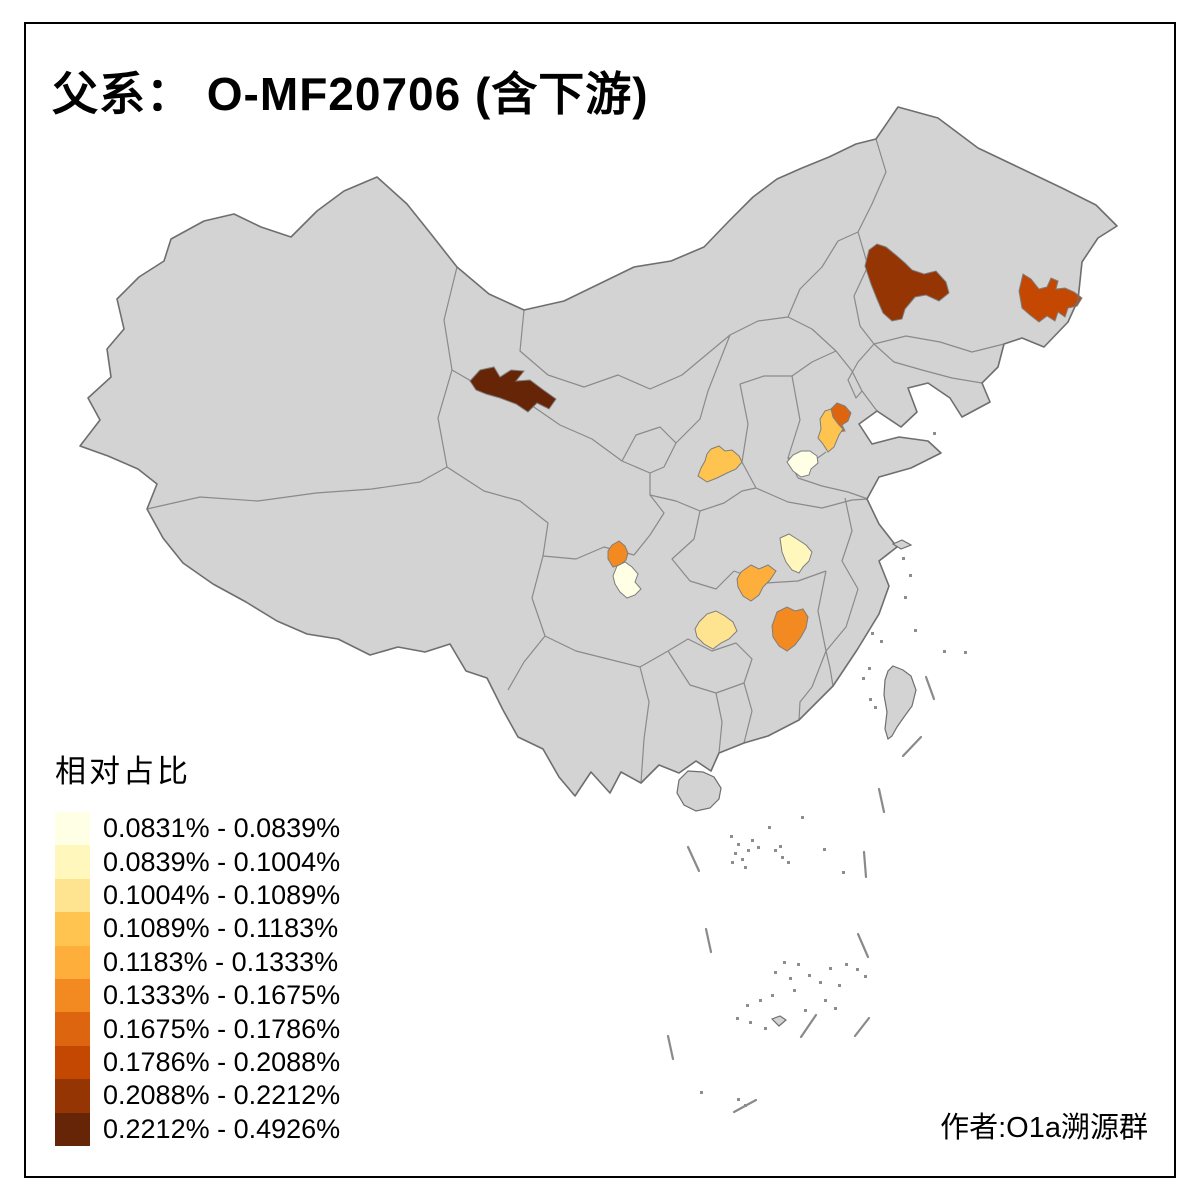 The image size is (1200, 1200). What do you see at coordinates (900, 702) in the screenshot?
I see `taiwan-island` at bounding box center [900, 702].